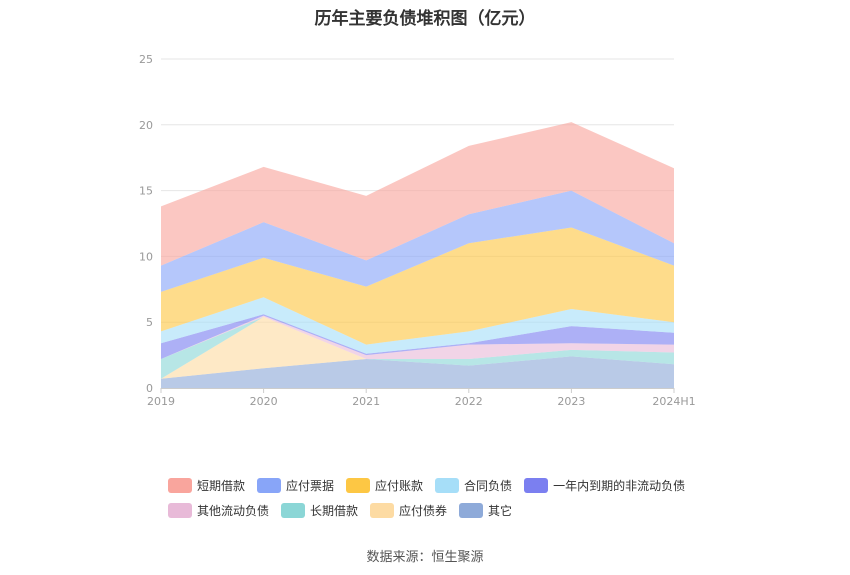 The image size is (850, 575). I want to click on legend-row: 其他流动负债 长期借款 应付债券 其它, so click(448, 510).